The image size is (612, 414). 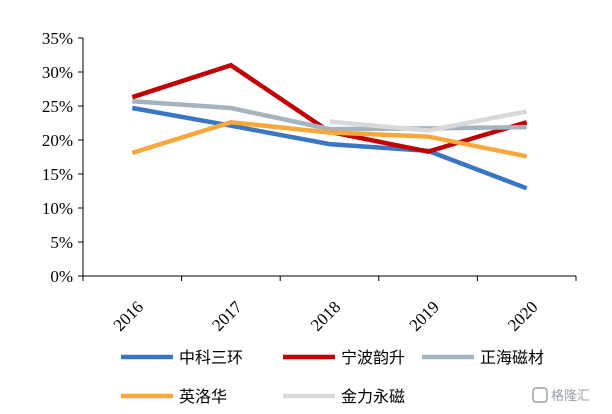 What do you see at coordinates (57, 140) in the screenshot?
I see `y-tick-label: 20%` at bounding box center [57, 140].